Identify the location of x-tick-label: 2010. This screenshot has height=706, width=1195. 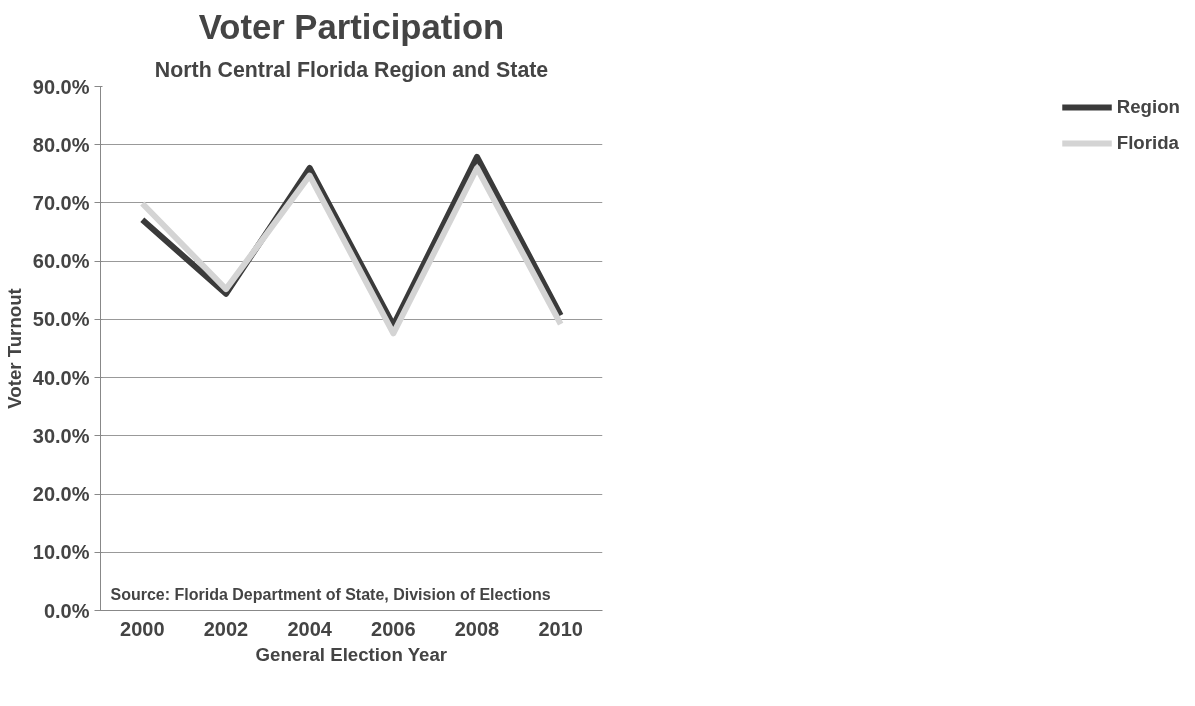
(560, 628).